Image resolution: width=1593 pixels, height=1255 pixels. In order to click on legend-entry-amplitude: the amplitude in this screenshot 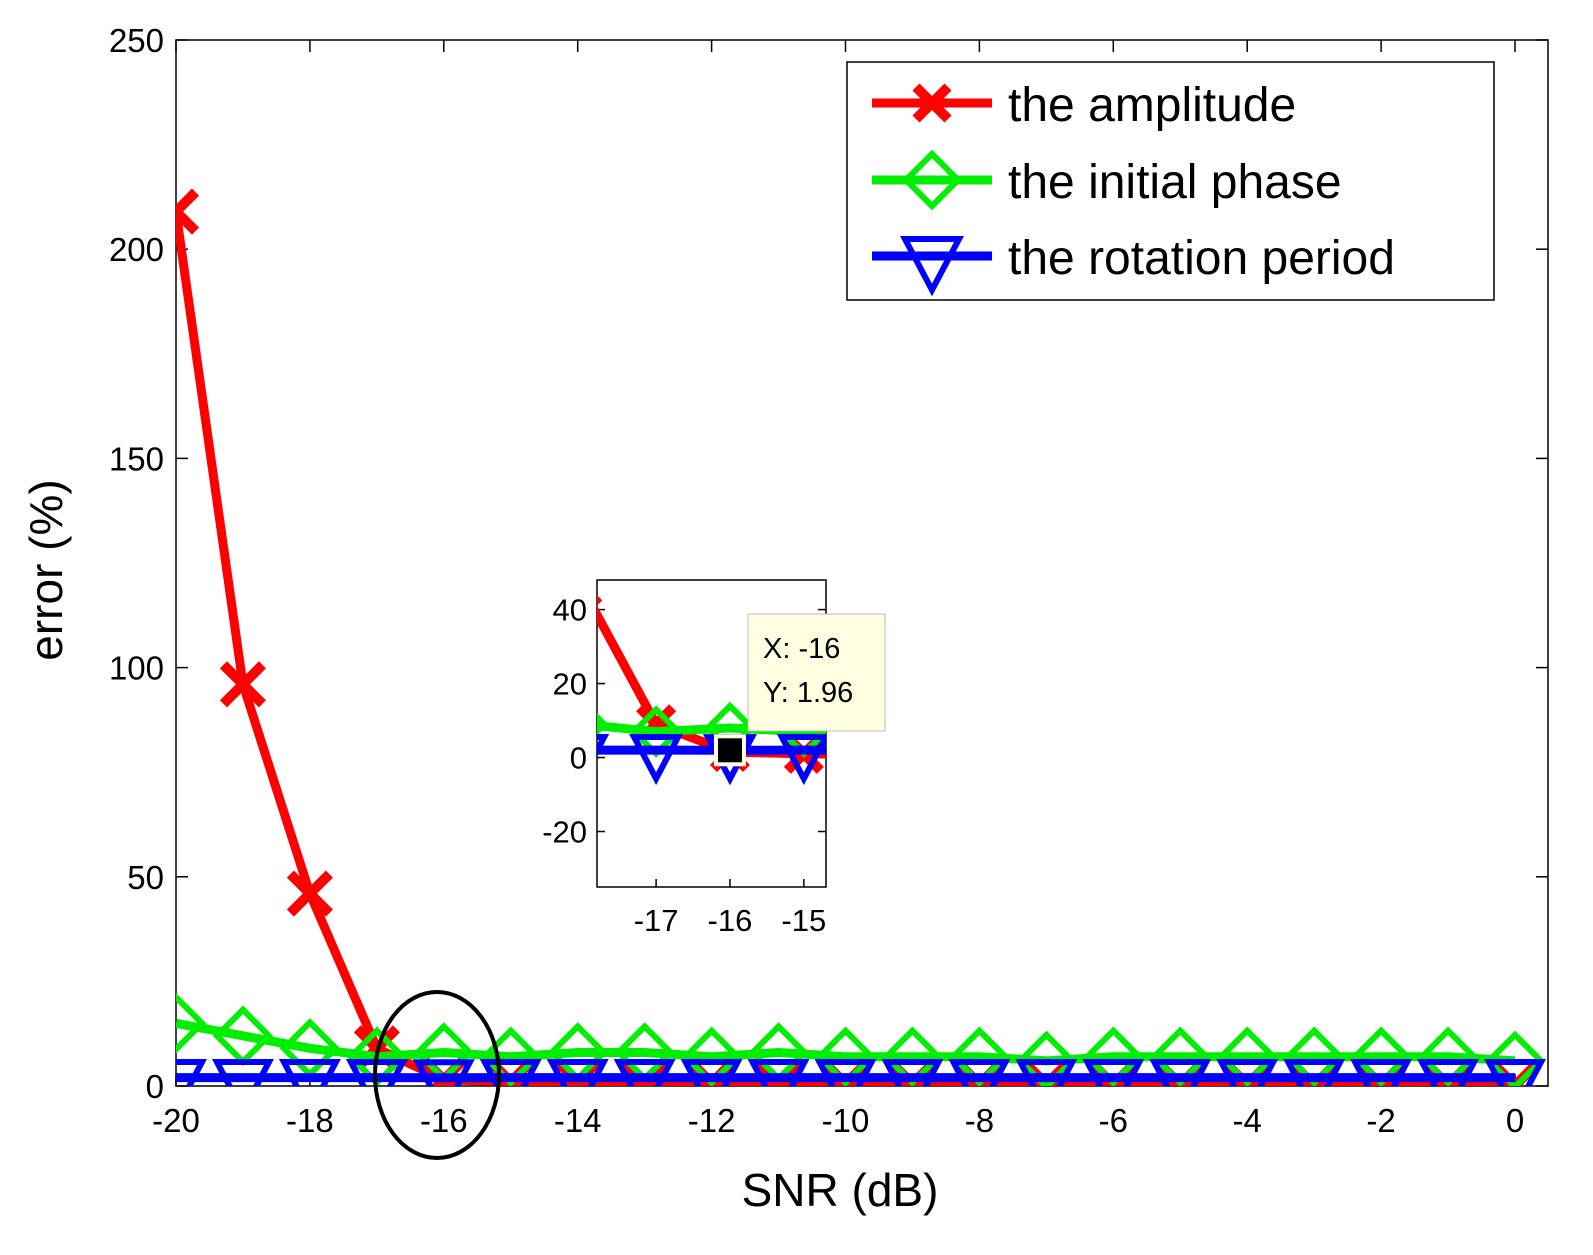, I will do `click(1084, 105)`.